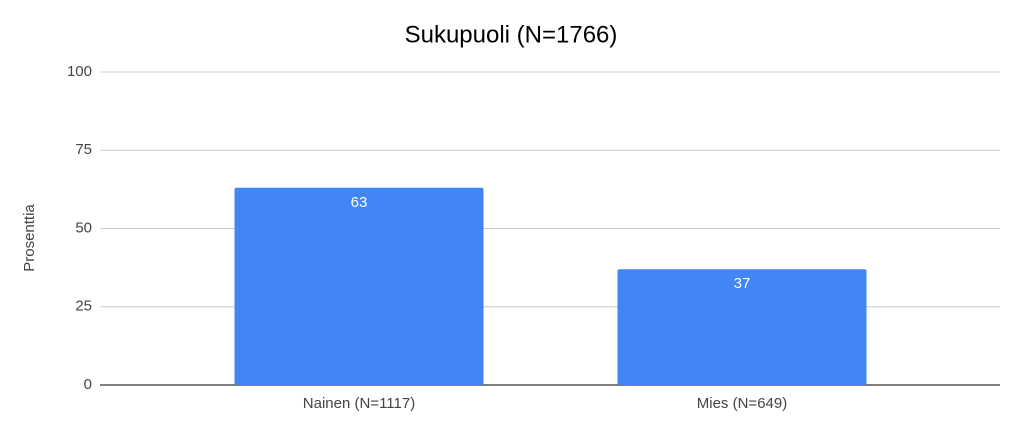 Image resolution: width=1023 pixels, height=433 pixels. What do you see at coordinates (359, 202) in the screenshot?
I see `data-label: 63` at bounding box center [359, 202].